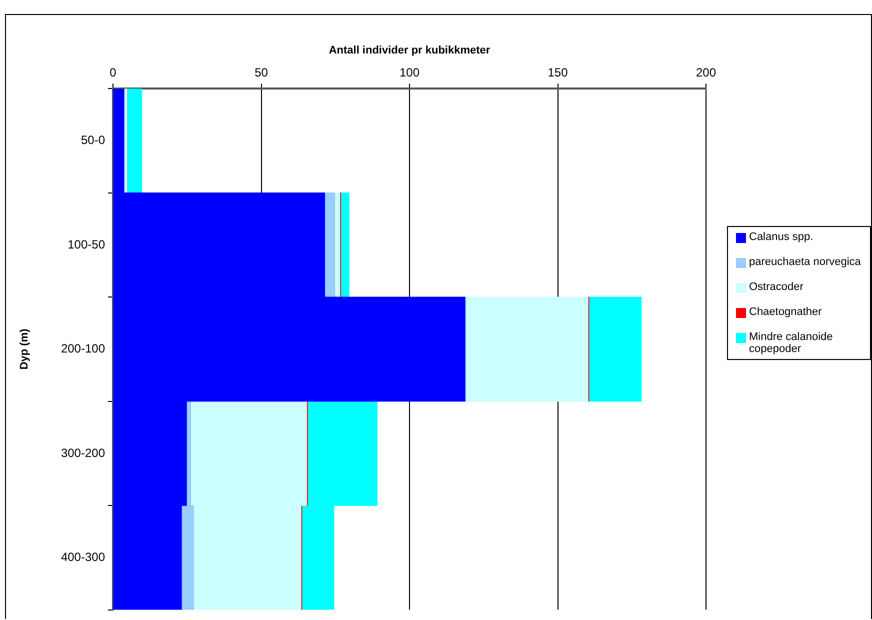  I want to click on x-tick-label: 100, so click(409, 73).